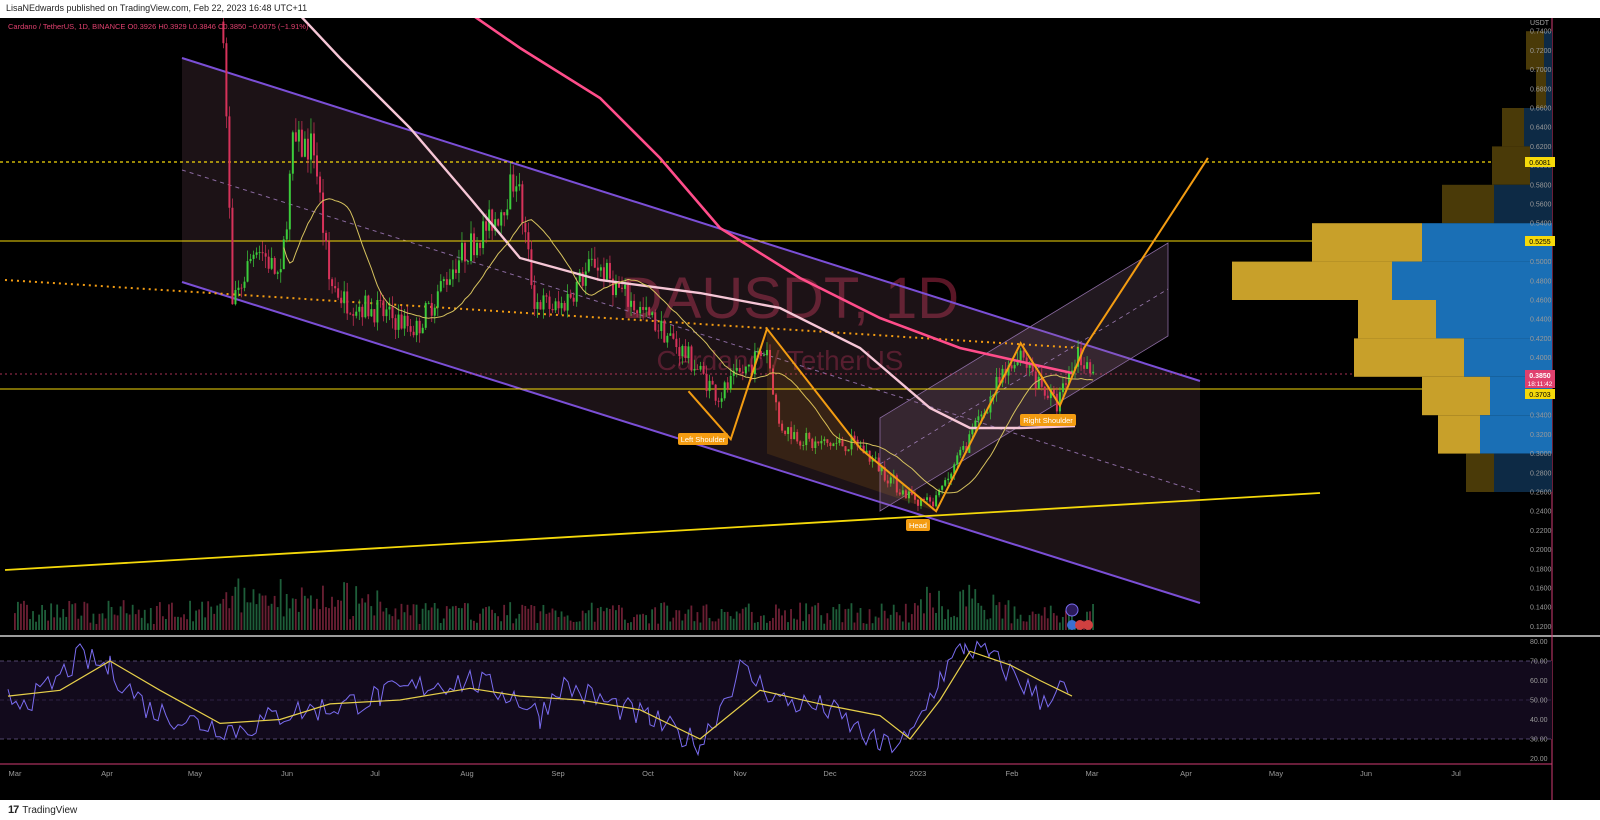 The height and width of the screenshot is (820, 1600). Describe the element at coordinates (1541, 301) in the screenshot. I see `price-tick: 0.4600` at that location.